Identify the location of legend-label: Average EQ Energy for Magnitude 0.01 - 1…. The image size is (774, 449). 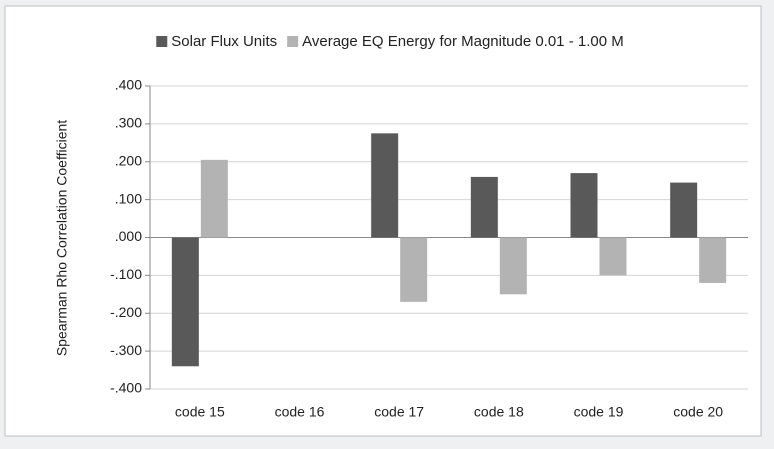
(463, 41).